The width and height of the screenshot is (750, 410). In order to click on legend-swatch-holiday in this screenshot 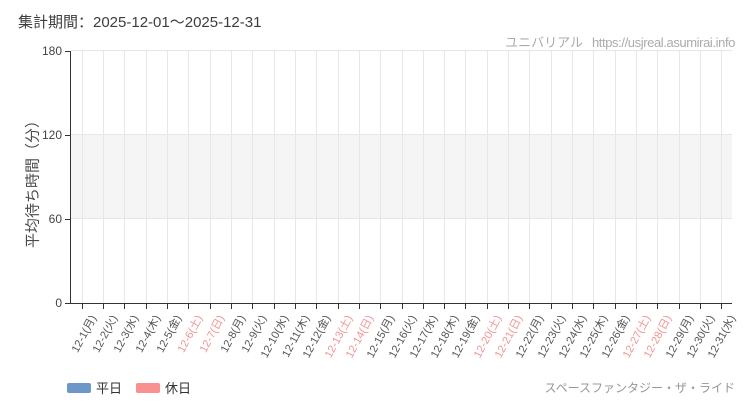, I will do `click(148, 387)`.